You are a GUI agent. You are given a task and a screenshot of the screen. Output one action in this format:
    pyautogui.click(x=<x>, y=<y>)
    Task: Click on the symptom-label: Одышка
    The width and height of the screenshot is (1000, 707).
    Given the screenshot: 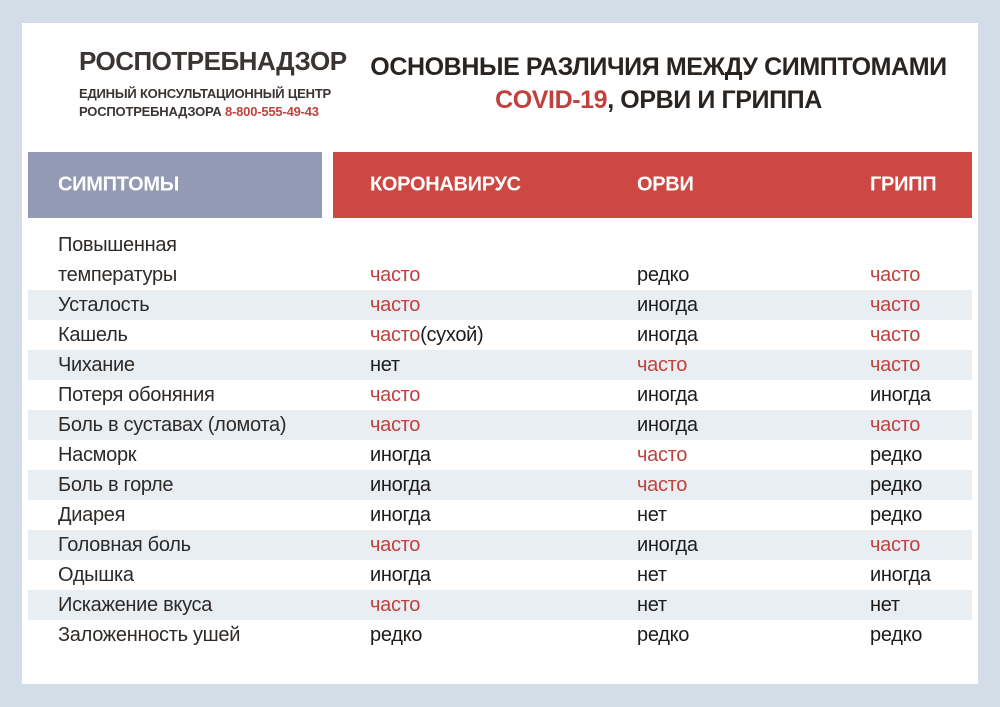 What is the action you would take?
    pyautogui.click(x=96, y=575)
    